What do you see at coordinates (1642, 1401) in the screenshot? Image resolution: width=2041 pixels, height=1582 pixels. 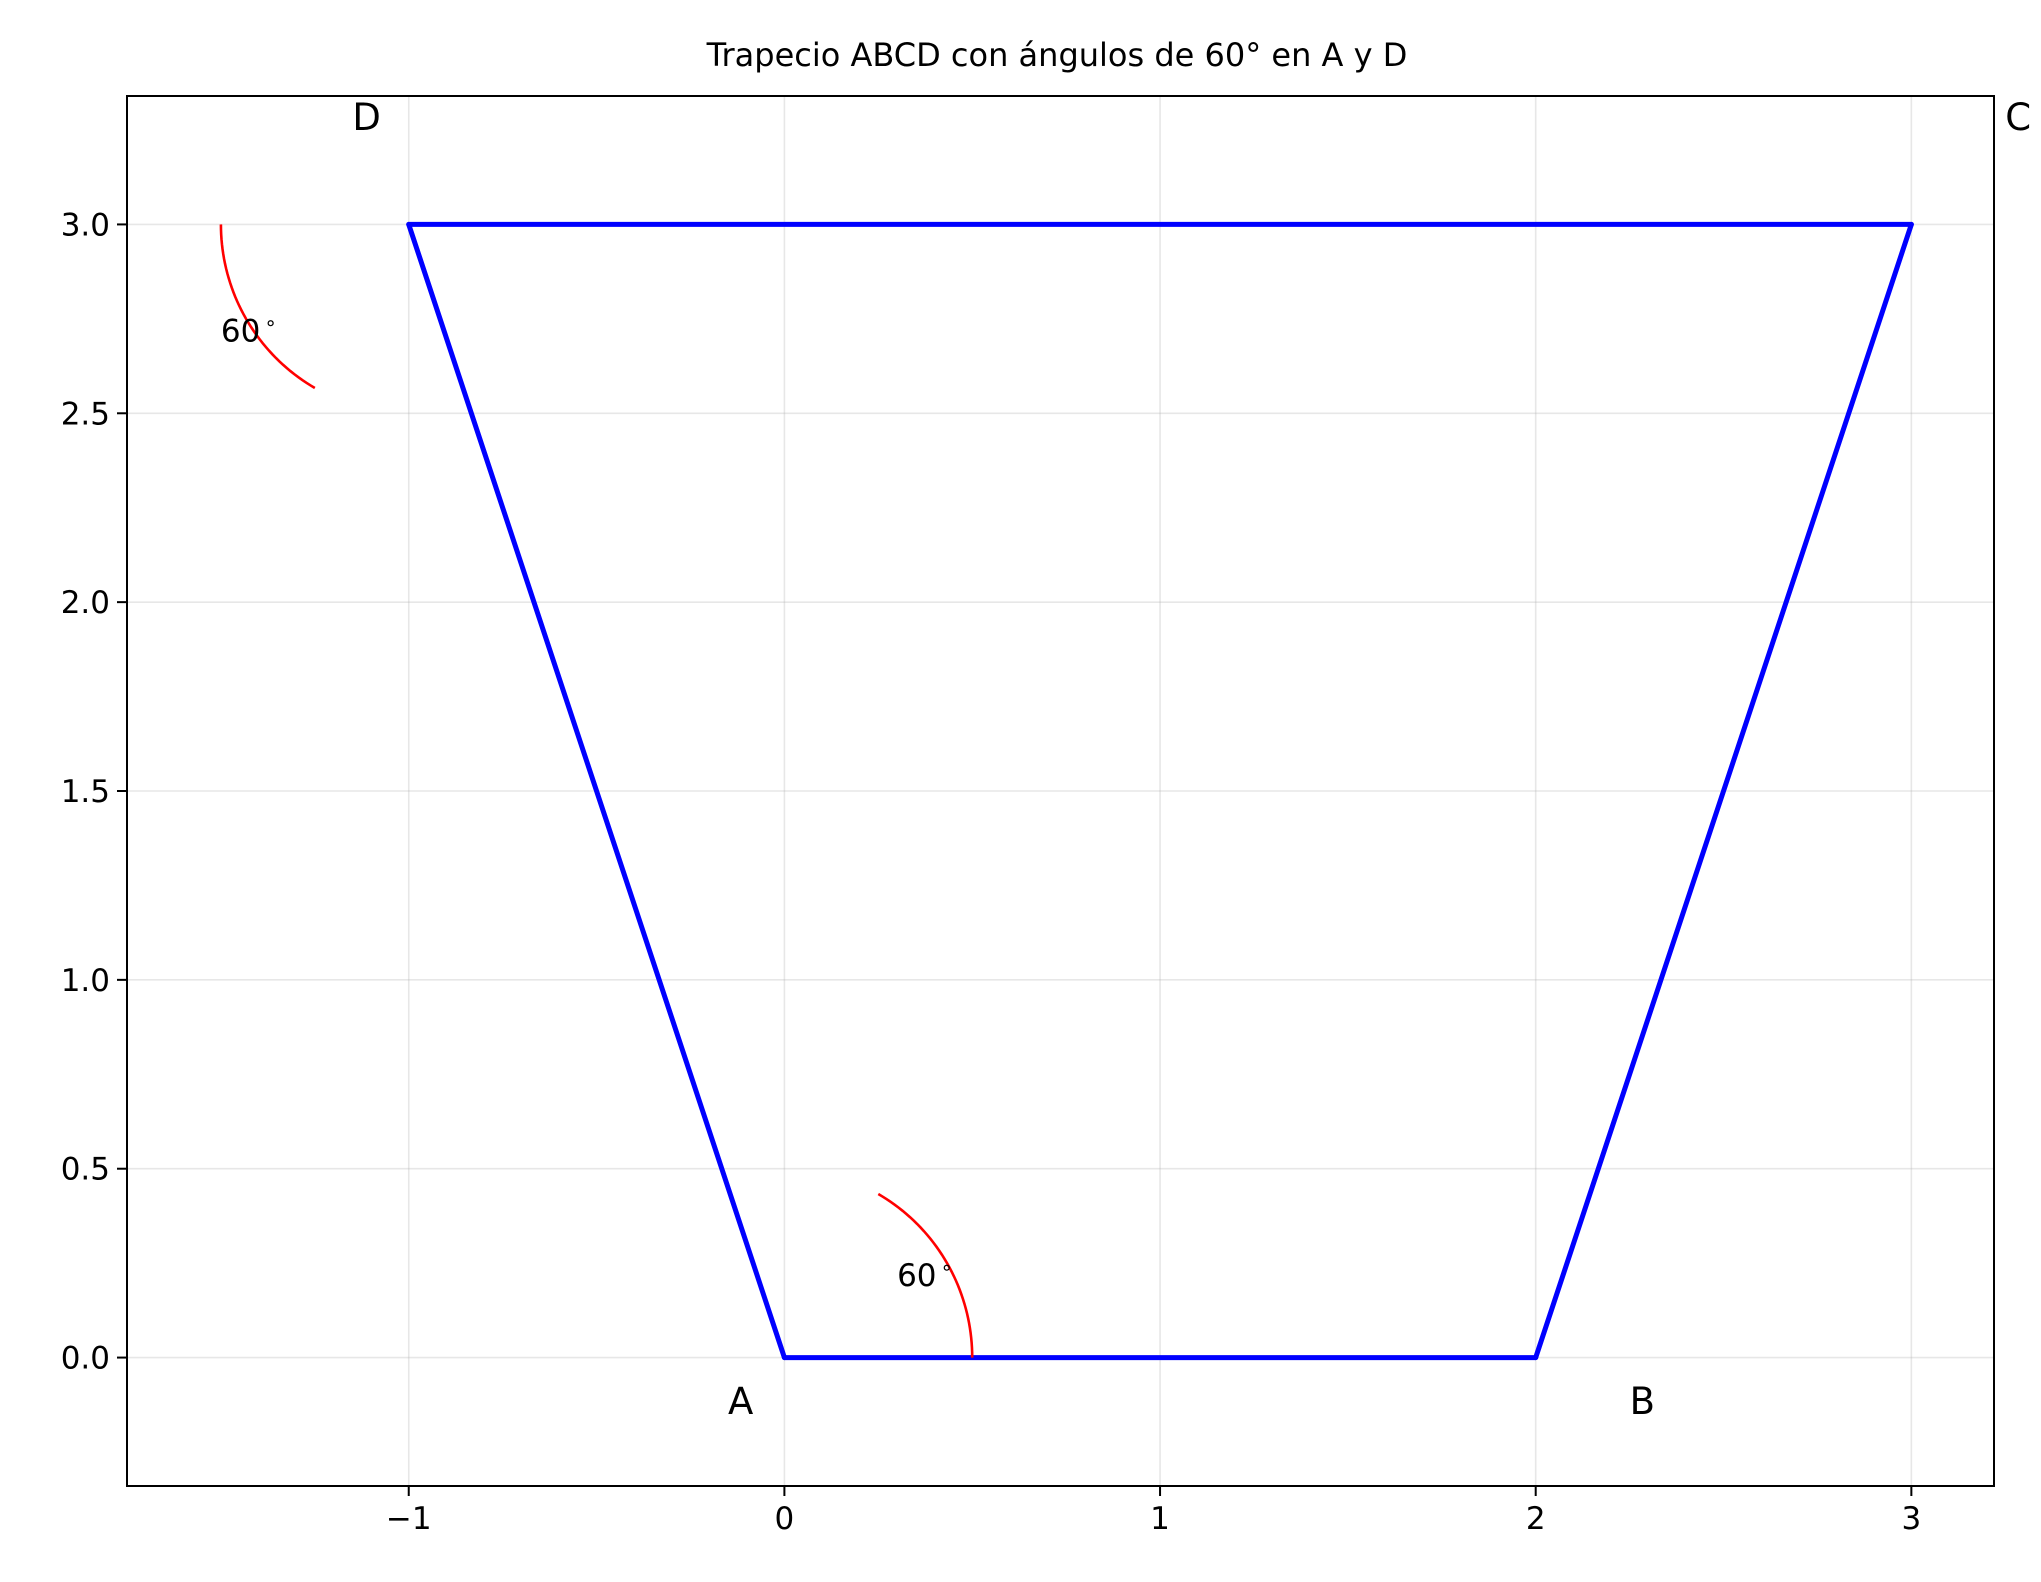 I see `vertex-label-b: B` at bounding box center [1642, 1401].